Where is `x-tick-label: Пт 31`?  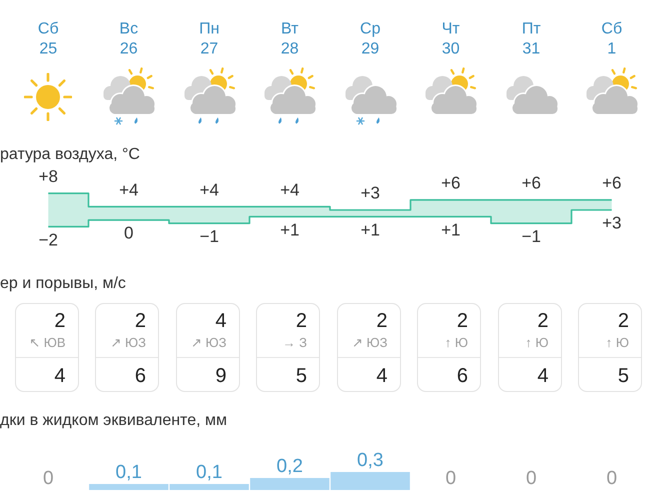 x-tick-label: Пт 31 is located at coordinates (532, 39).